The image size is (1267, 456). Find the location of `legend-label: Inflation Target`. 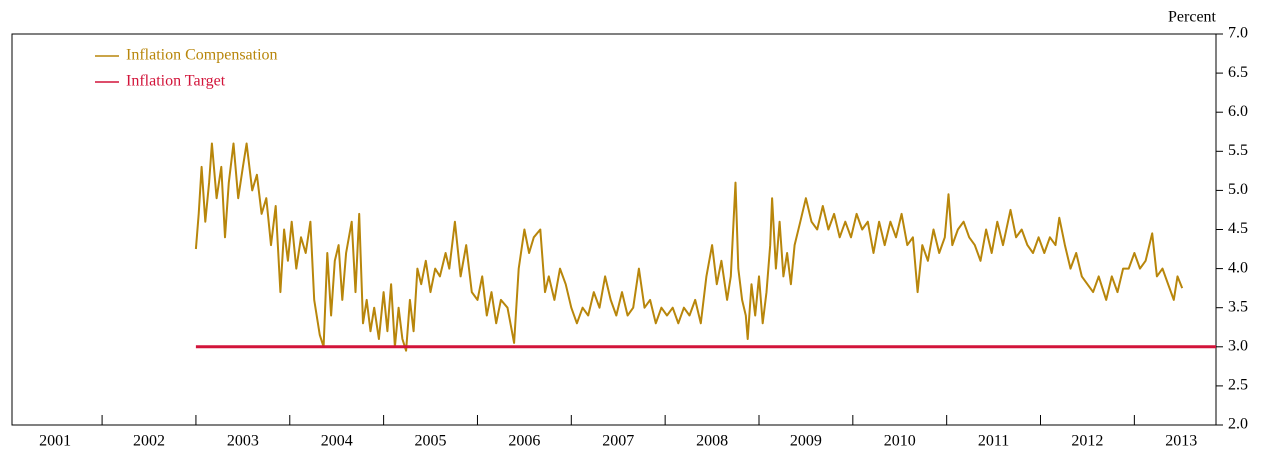

legend-label: Inflation Target is located at coordinates (176, 81).